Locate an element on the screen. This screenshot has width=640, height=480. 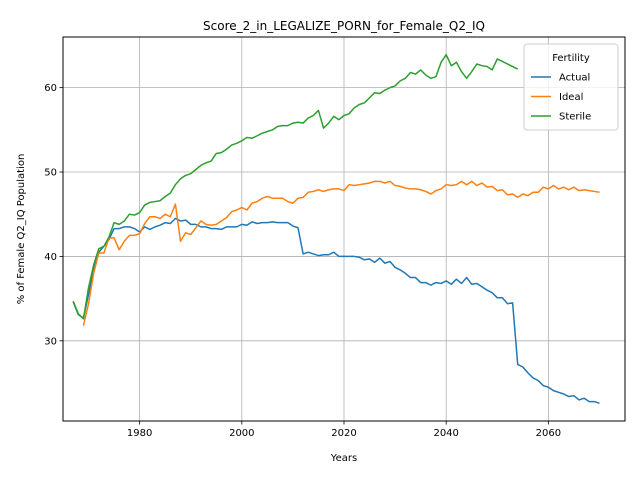
y-tick-label: 30 is located at coordinates (50, 341).